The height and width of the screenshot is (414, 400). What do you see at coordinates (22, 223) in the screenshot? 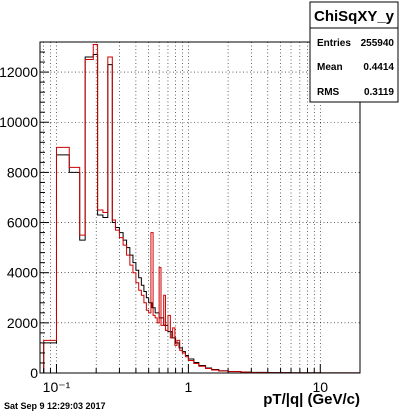
I see `y-tick-label: 6000` at bounding box center [22, 223].